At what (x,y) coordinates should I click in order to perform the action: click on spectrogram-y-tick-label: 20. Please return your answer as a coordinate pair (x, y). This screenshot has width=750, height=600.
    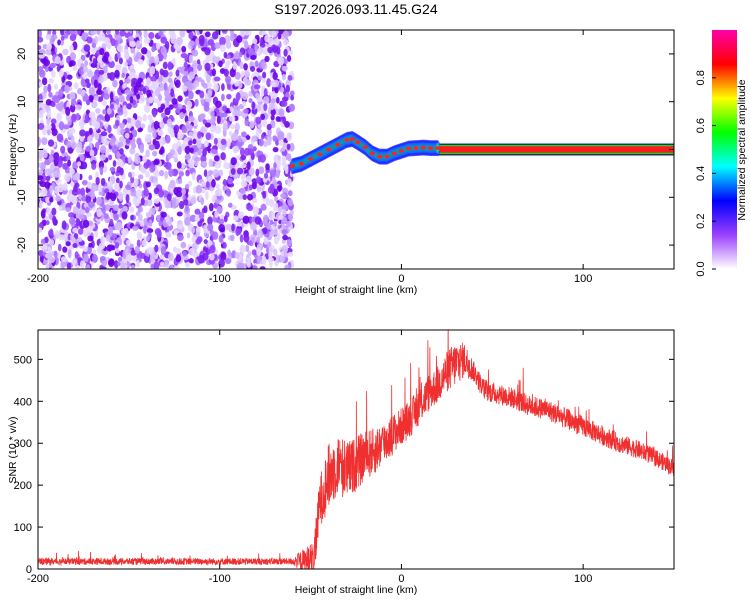
    Looking at the image, I should click on (22, 54).